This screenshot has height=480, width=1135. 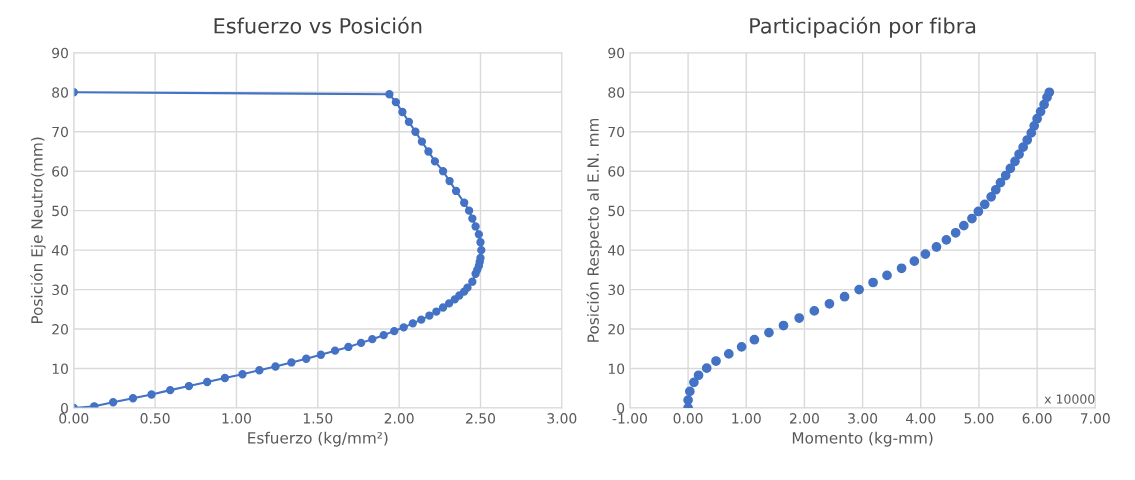 I want to click on y-tick-label: 20, so click(x=616, y=329).